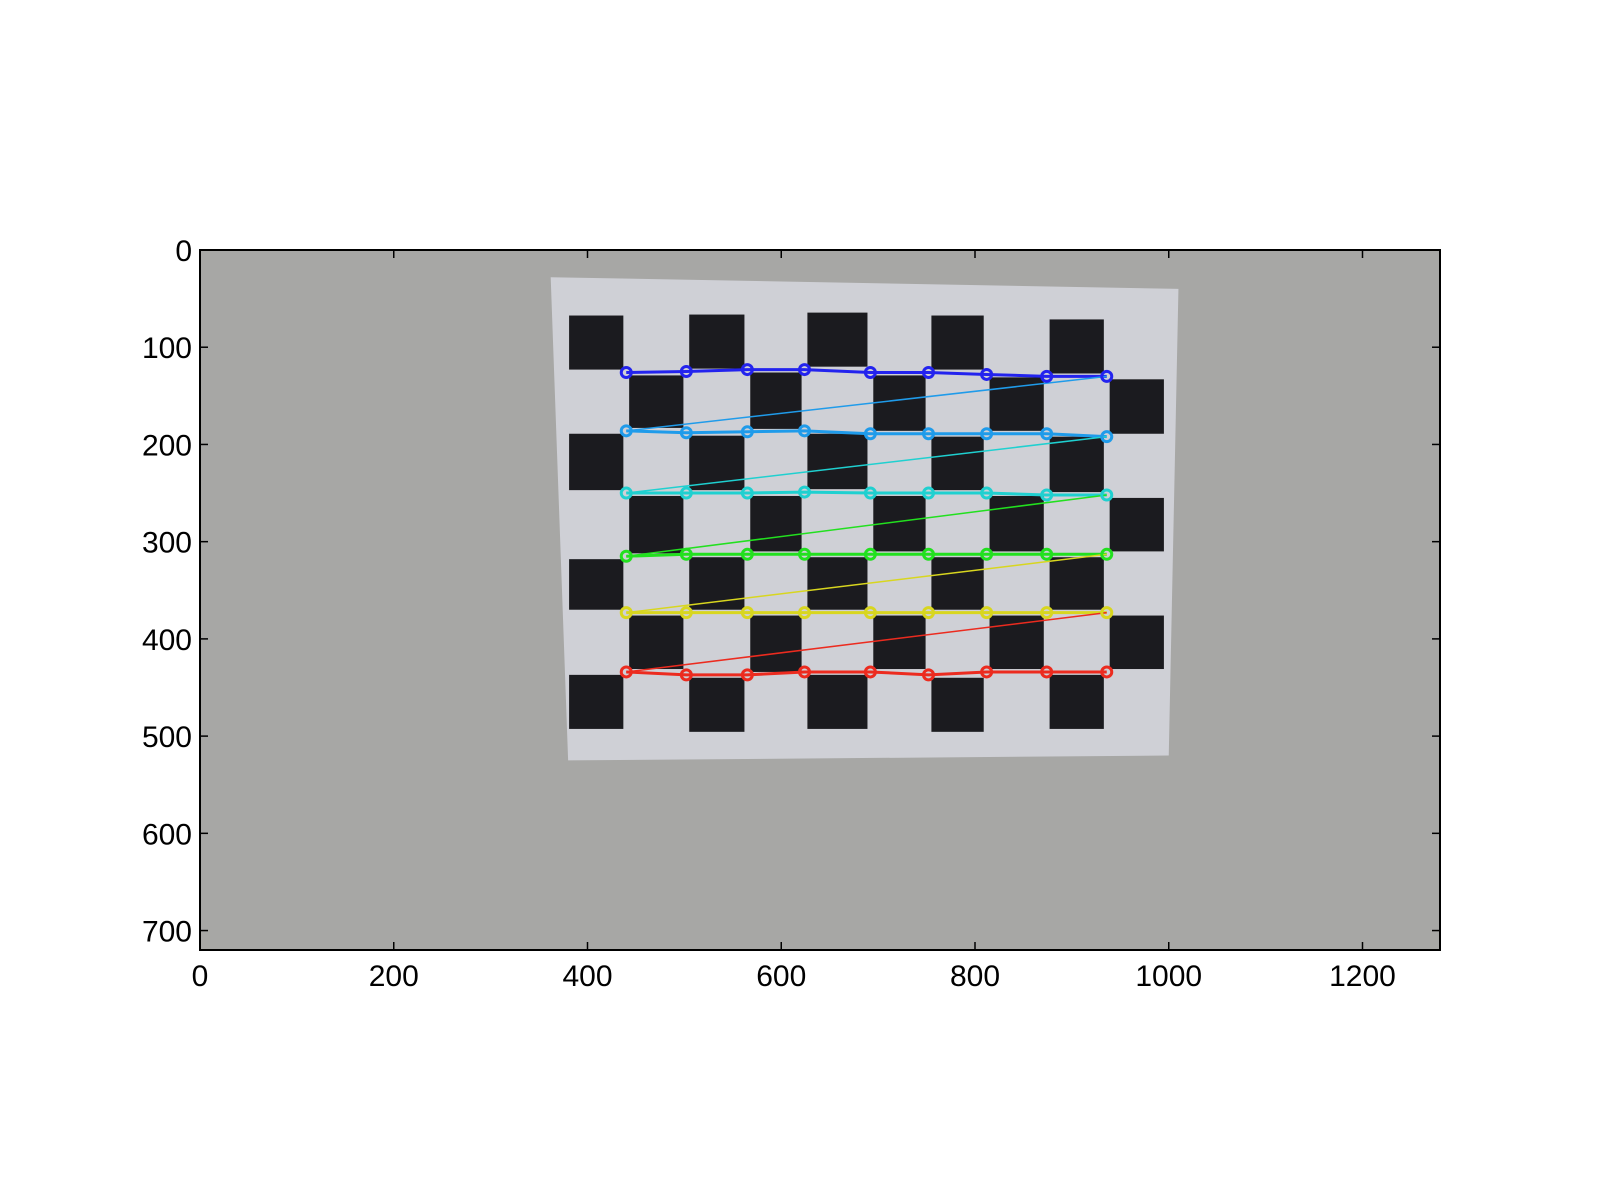 The image size is (1600, 1200). Describe the element at coordinates (167, 932) in the screenshot. I see `y-tick-label: 700` at that location.